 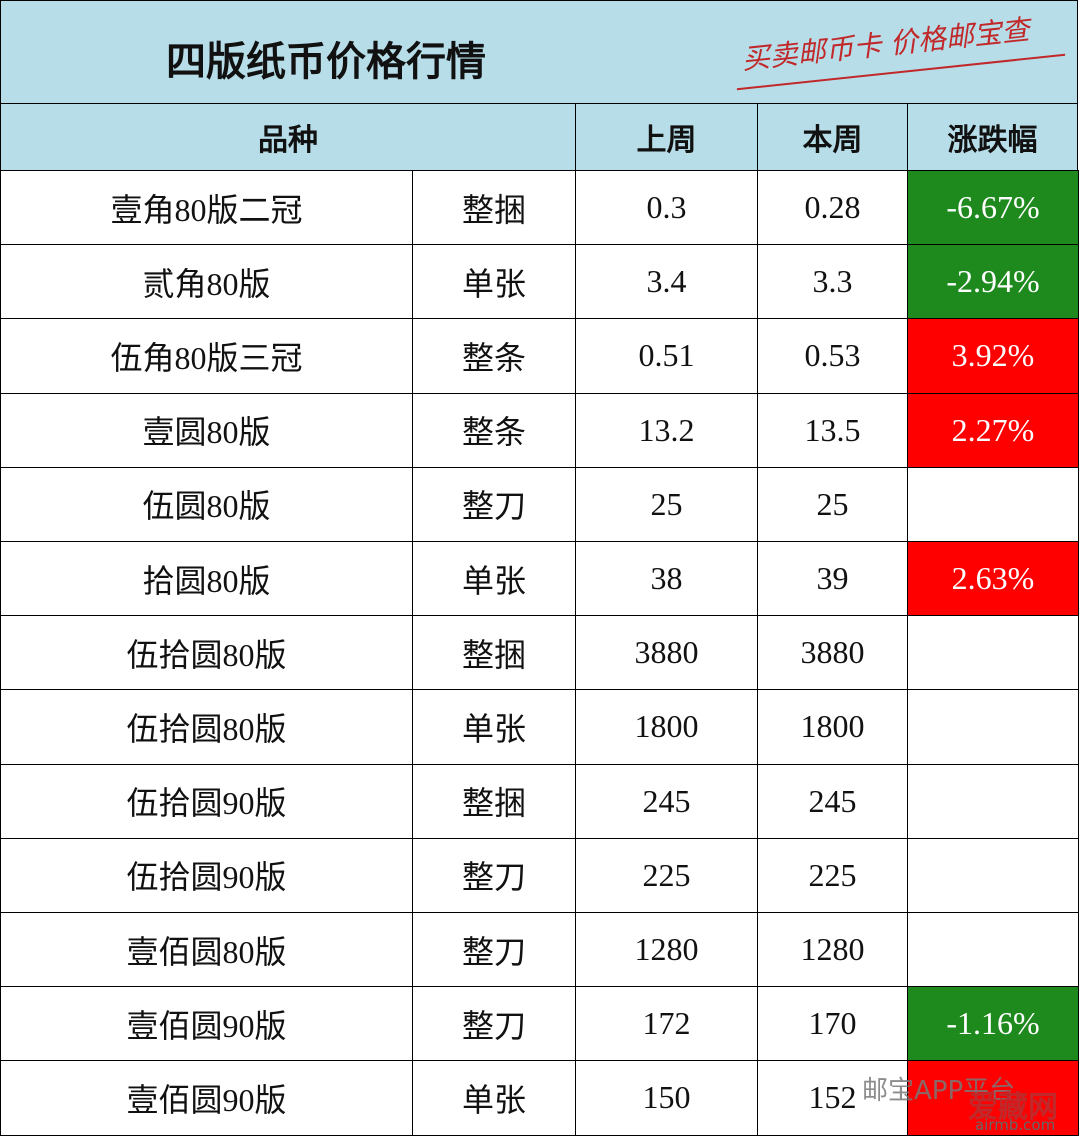 What do you see at coordinates (666, 282) in the screenshot?
I see `table-cell: 3.4` at bounding box center [666, 282].